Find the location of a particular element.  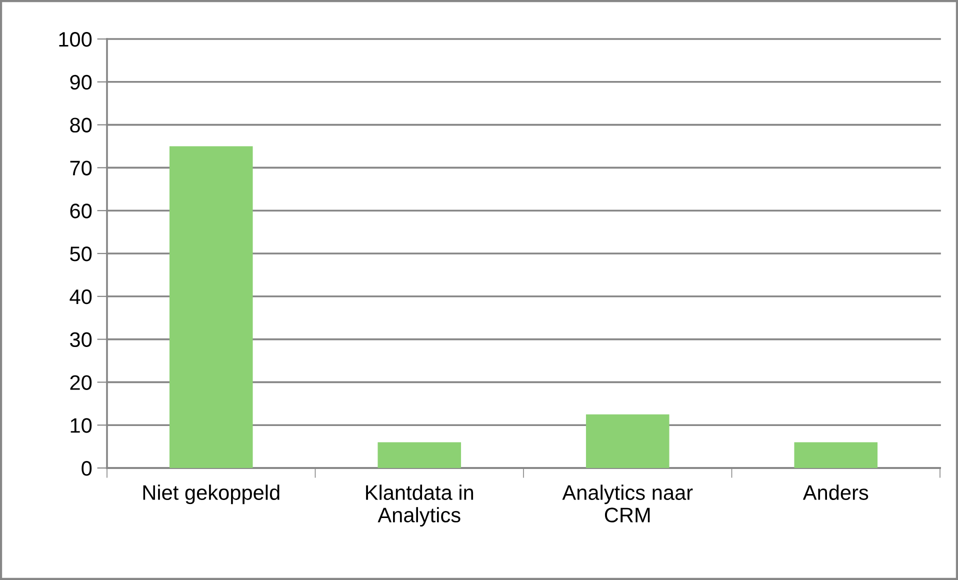

y-tick-label: 80 is located at coordinates (81, 125).